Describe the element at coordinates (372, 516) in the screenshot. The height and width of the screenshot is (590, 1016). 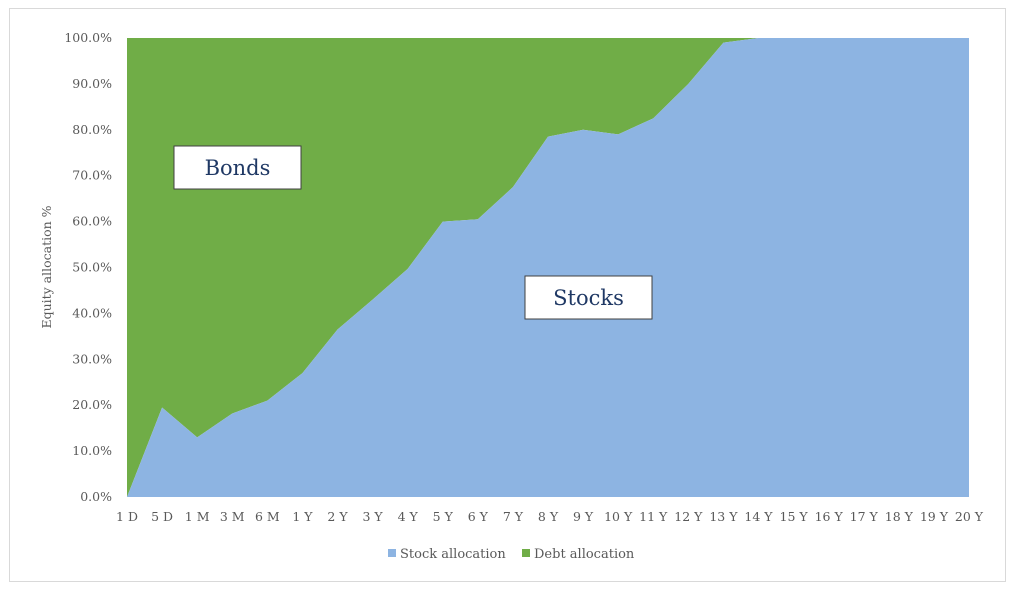
I see `x-tick-label: 3 Y` at that location.